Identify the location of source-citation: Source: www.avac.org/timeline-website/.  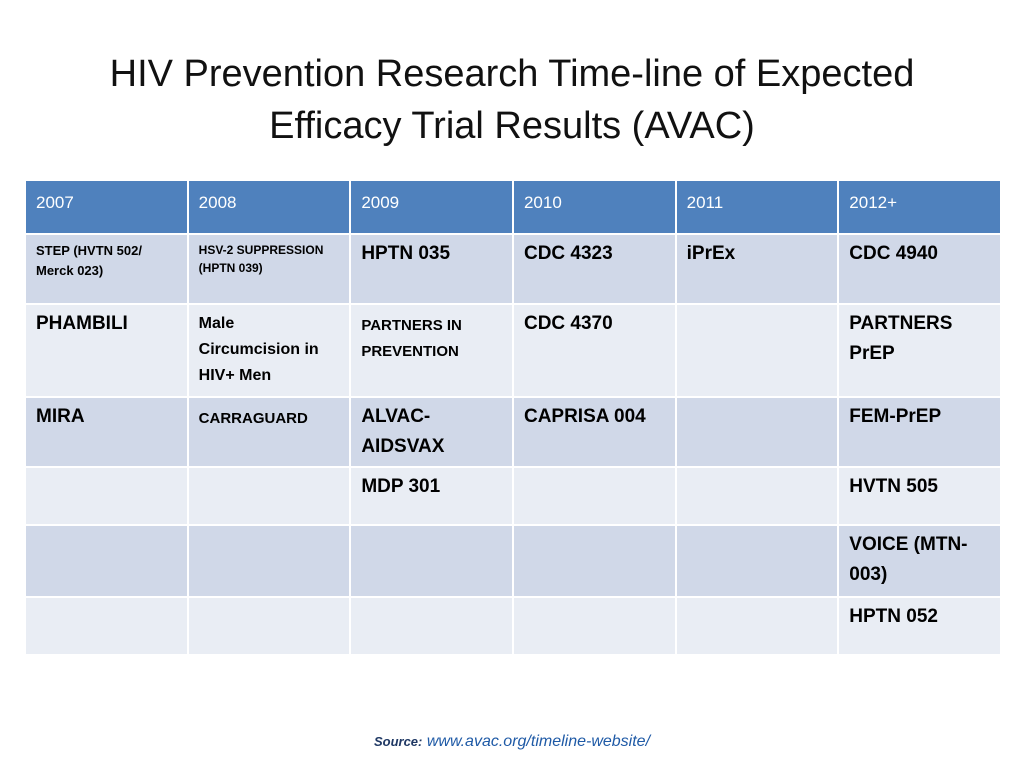
(512, 742).